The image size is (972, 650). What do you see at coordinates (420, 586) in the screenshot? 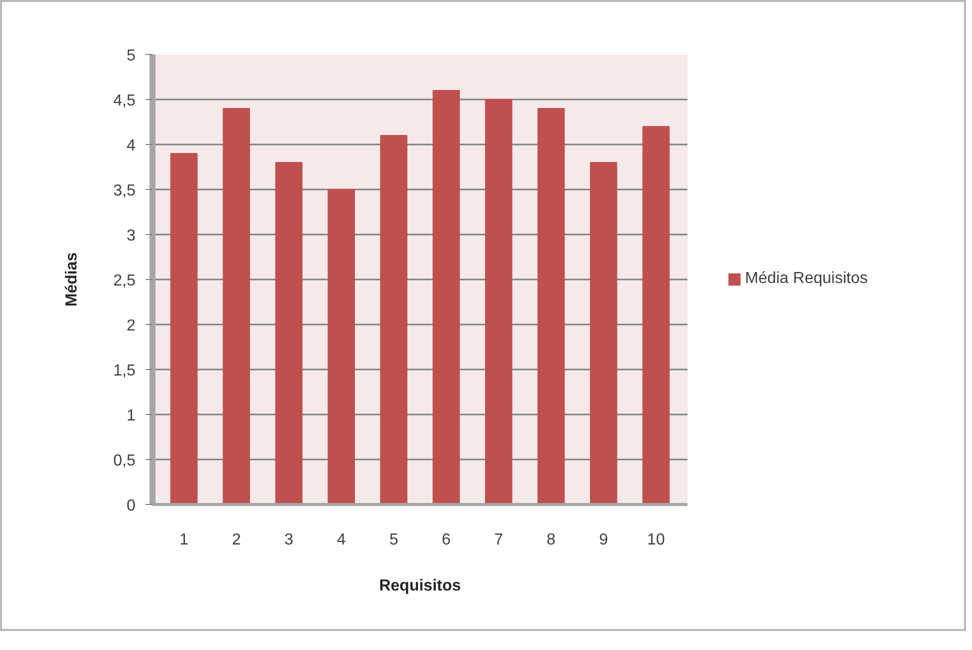
I see `x-axis-title: Requisitos` at bounding box center [420, 586].